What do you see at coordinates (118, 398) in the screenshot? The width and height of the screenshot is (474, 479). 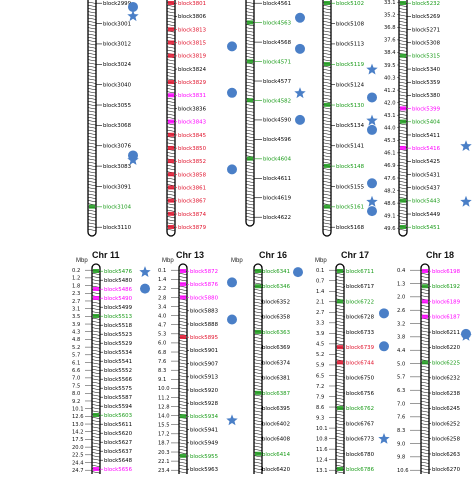 I see `chr-11-block-label: block5587` at bounding box center [118, 398].